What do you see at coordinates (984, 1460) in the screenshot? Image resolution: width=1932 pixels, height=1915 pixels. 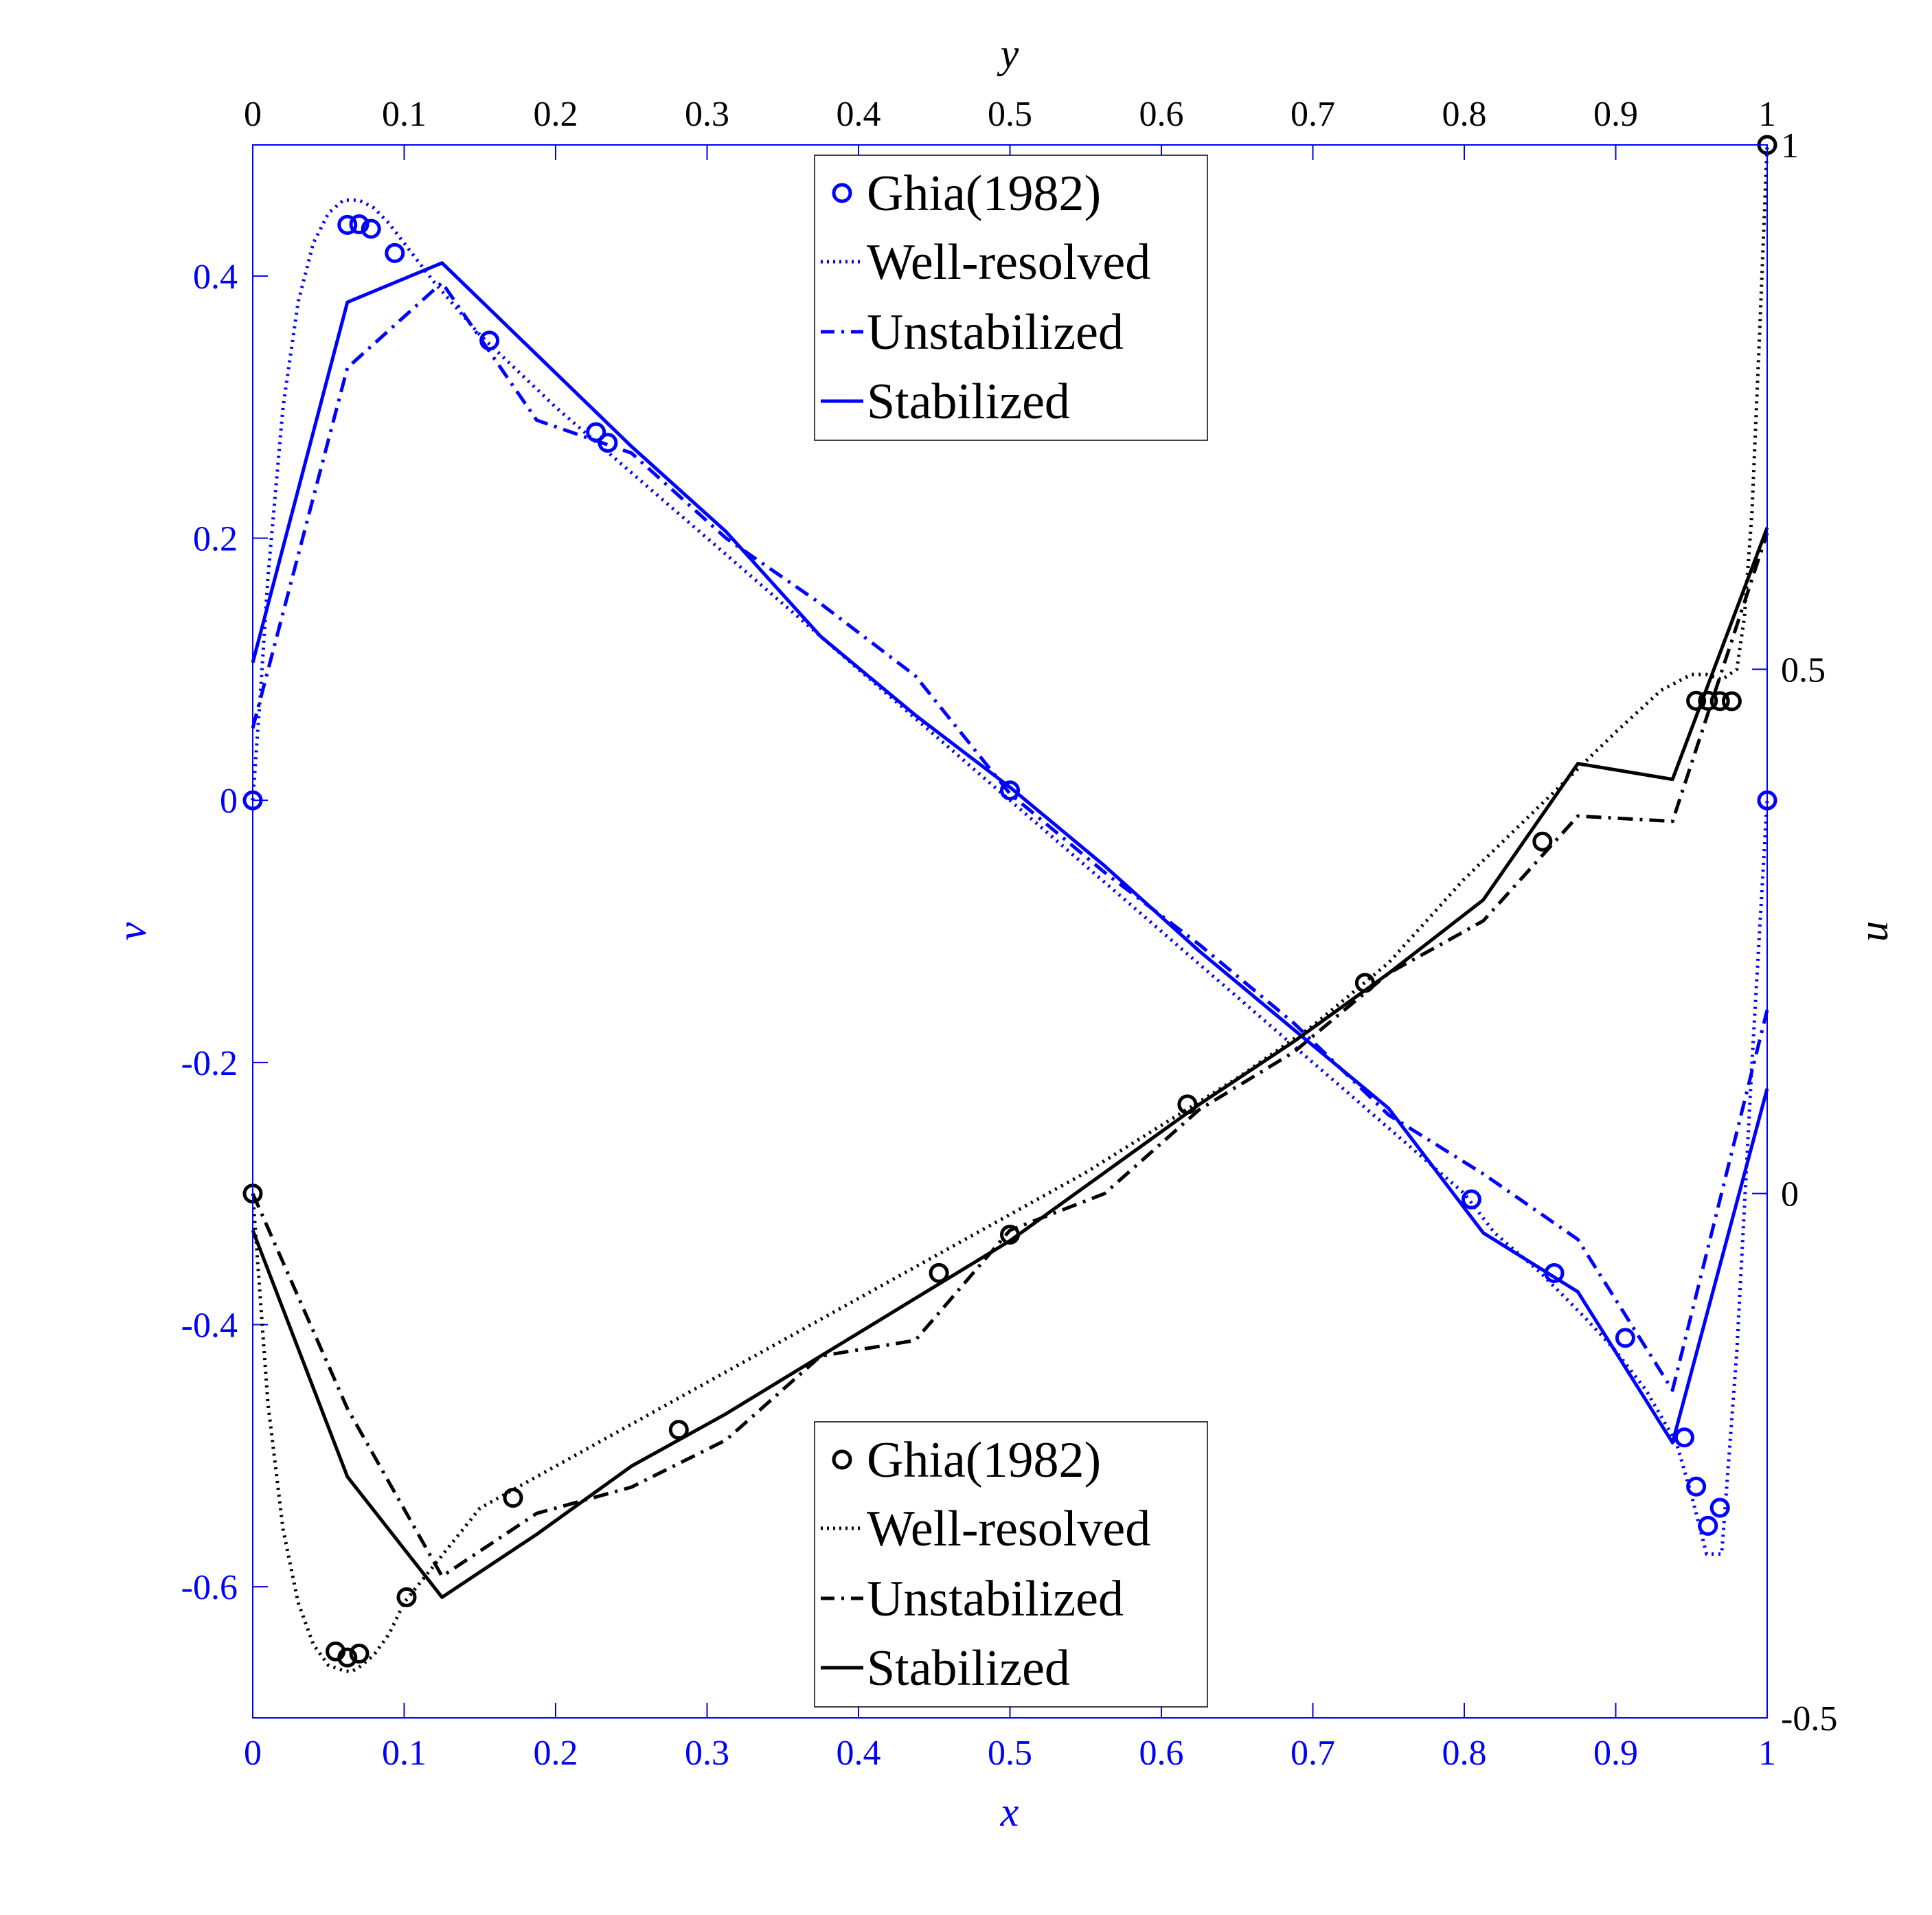 I see `legend-u-ghia-label: Ghia(1982)` at bounding box center [984, 1460].